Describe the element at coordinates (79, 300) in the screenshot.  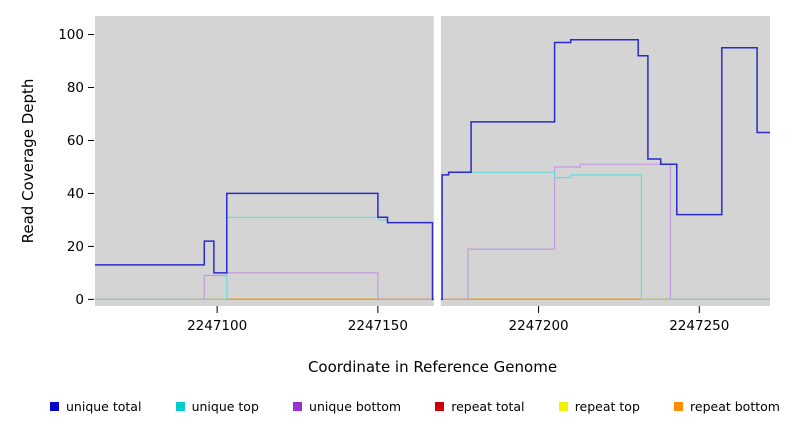
I see `y-tick-label: 0` at that location.